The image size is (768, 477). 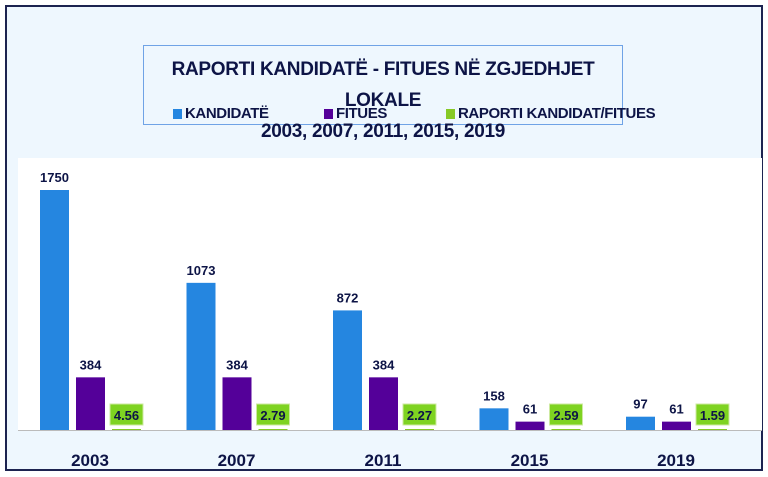 What do you see at coordinates (640, 404) in the screenshot?
I see `data-label: 97` at bounding box center [640, 404].